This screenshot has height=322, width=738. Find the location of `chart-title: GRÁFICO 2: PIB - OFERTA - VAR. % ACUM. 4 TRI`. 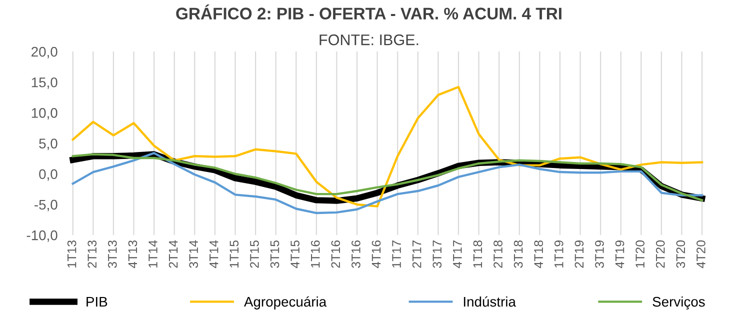

chart-title: GRÁFICO 2: PIB - OFERTA - VAR. % ACUM. 4 TRI is located at coordinates (369, 12).